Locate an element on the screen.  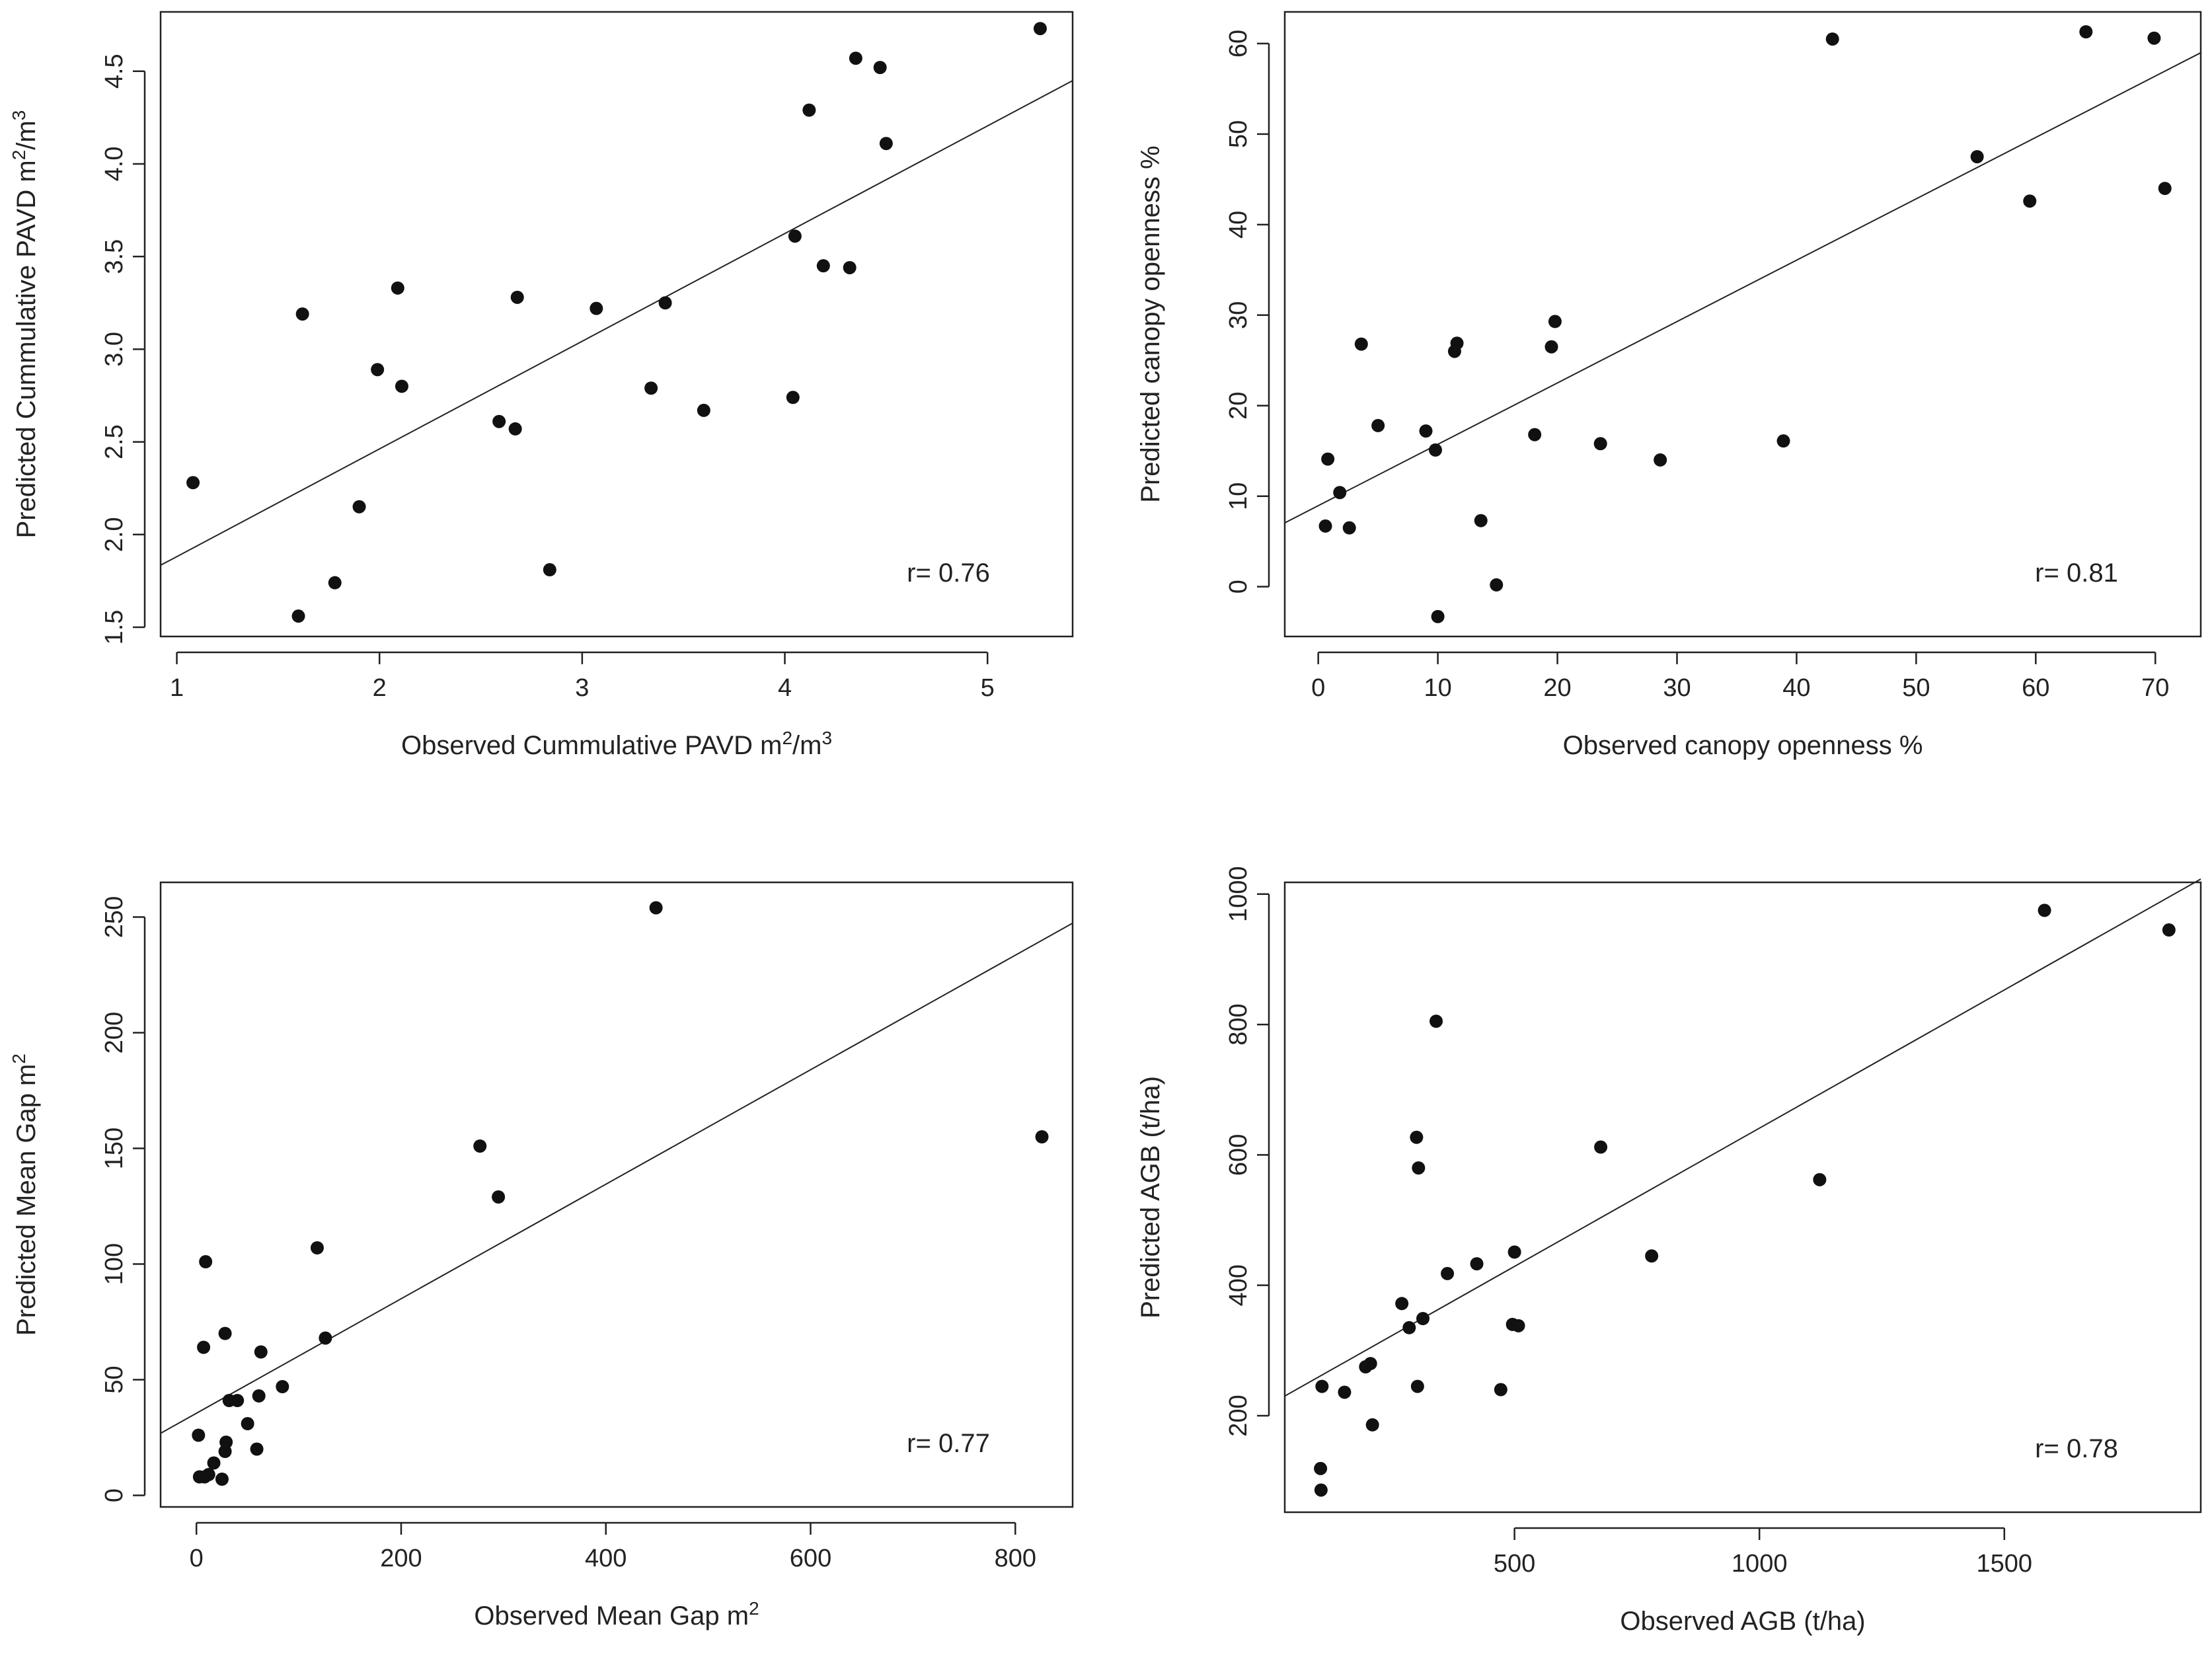
y-tick-label: 800 is located at coordinates (1238, 1024).